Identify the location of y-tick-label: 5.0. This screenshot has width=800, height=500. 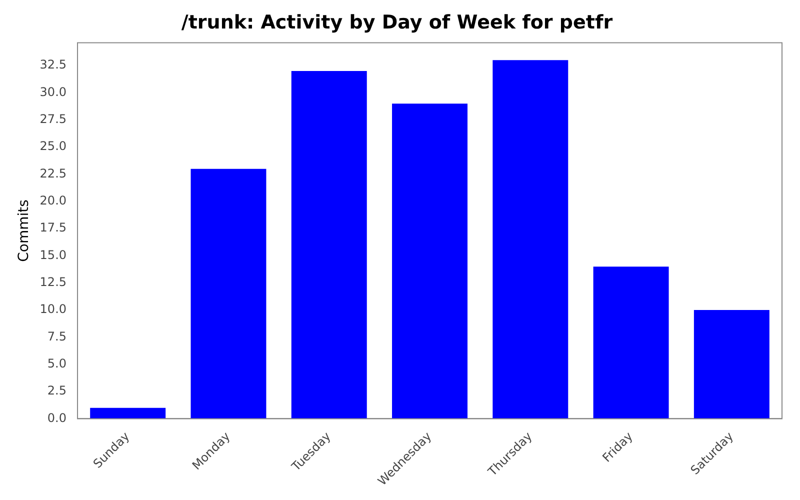
(57, 363).